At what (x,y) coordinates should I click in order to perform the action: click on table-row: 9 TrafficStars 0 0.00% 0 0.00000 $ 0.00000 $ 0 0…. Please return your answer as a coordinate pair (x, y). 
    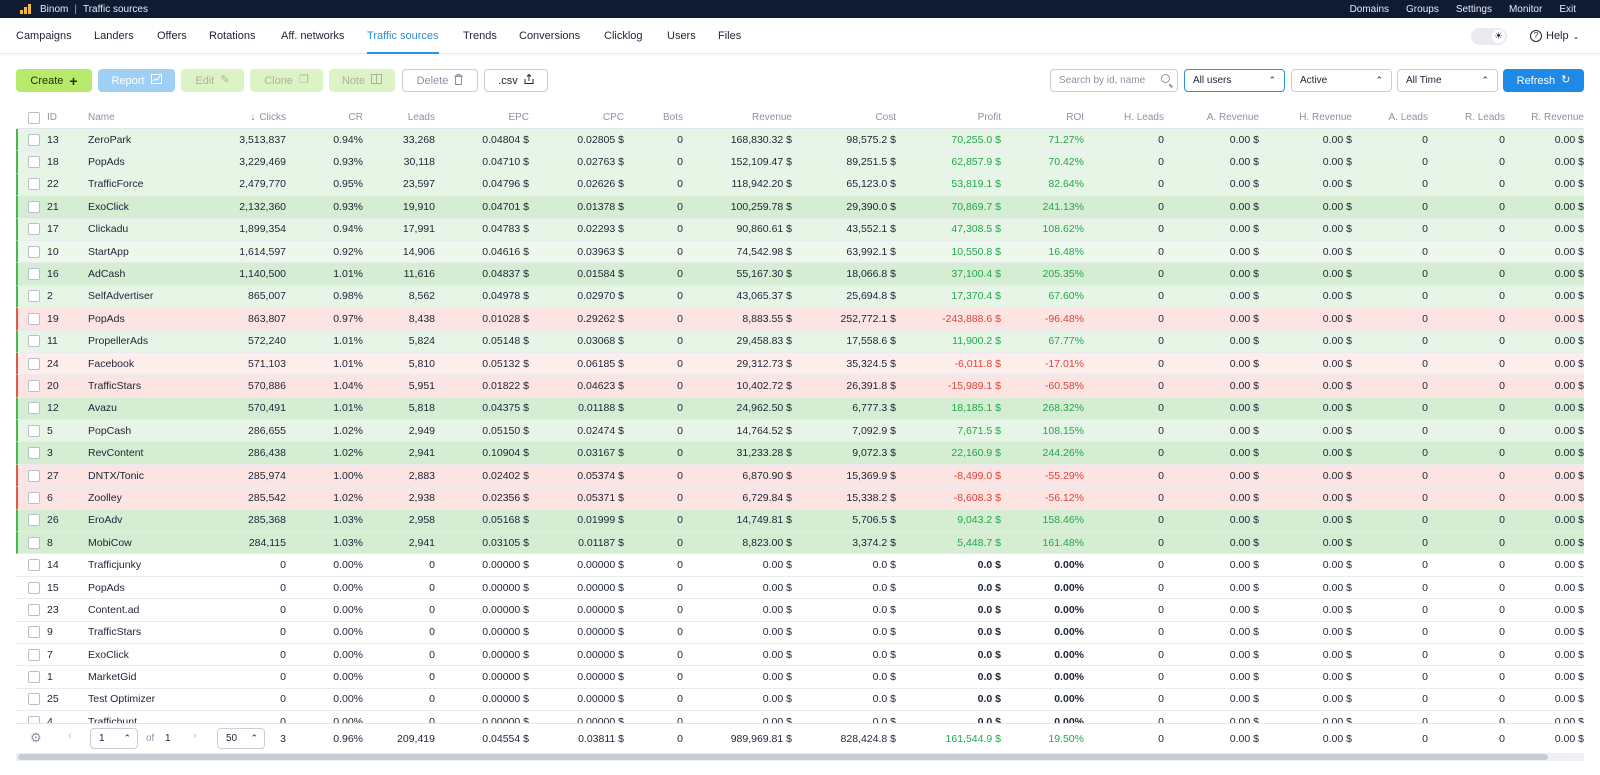
    Looking at the image, I should click on (800, 632).